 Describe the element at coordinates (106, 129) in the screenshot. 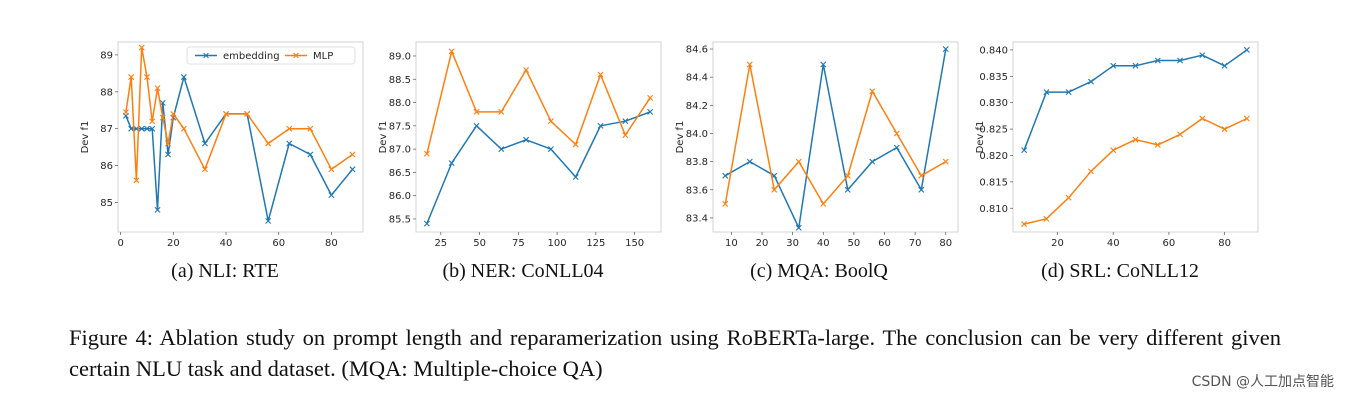

I see `y-tick-label: 87` at that location.